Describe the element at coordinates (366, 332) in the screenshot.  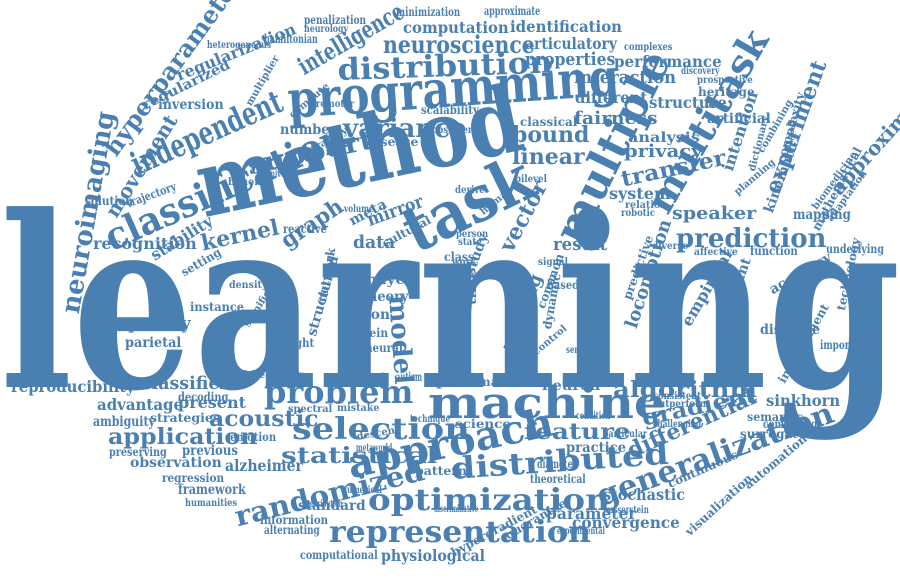
I see `word-protein: protein` at that location.